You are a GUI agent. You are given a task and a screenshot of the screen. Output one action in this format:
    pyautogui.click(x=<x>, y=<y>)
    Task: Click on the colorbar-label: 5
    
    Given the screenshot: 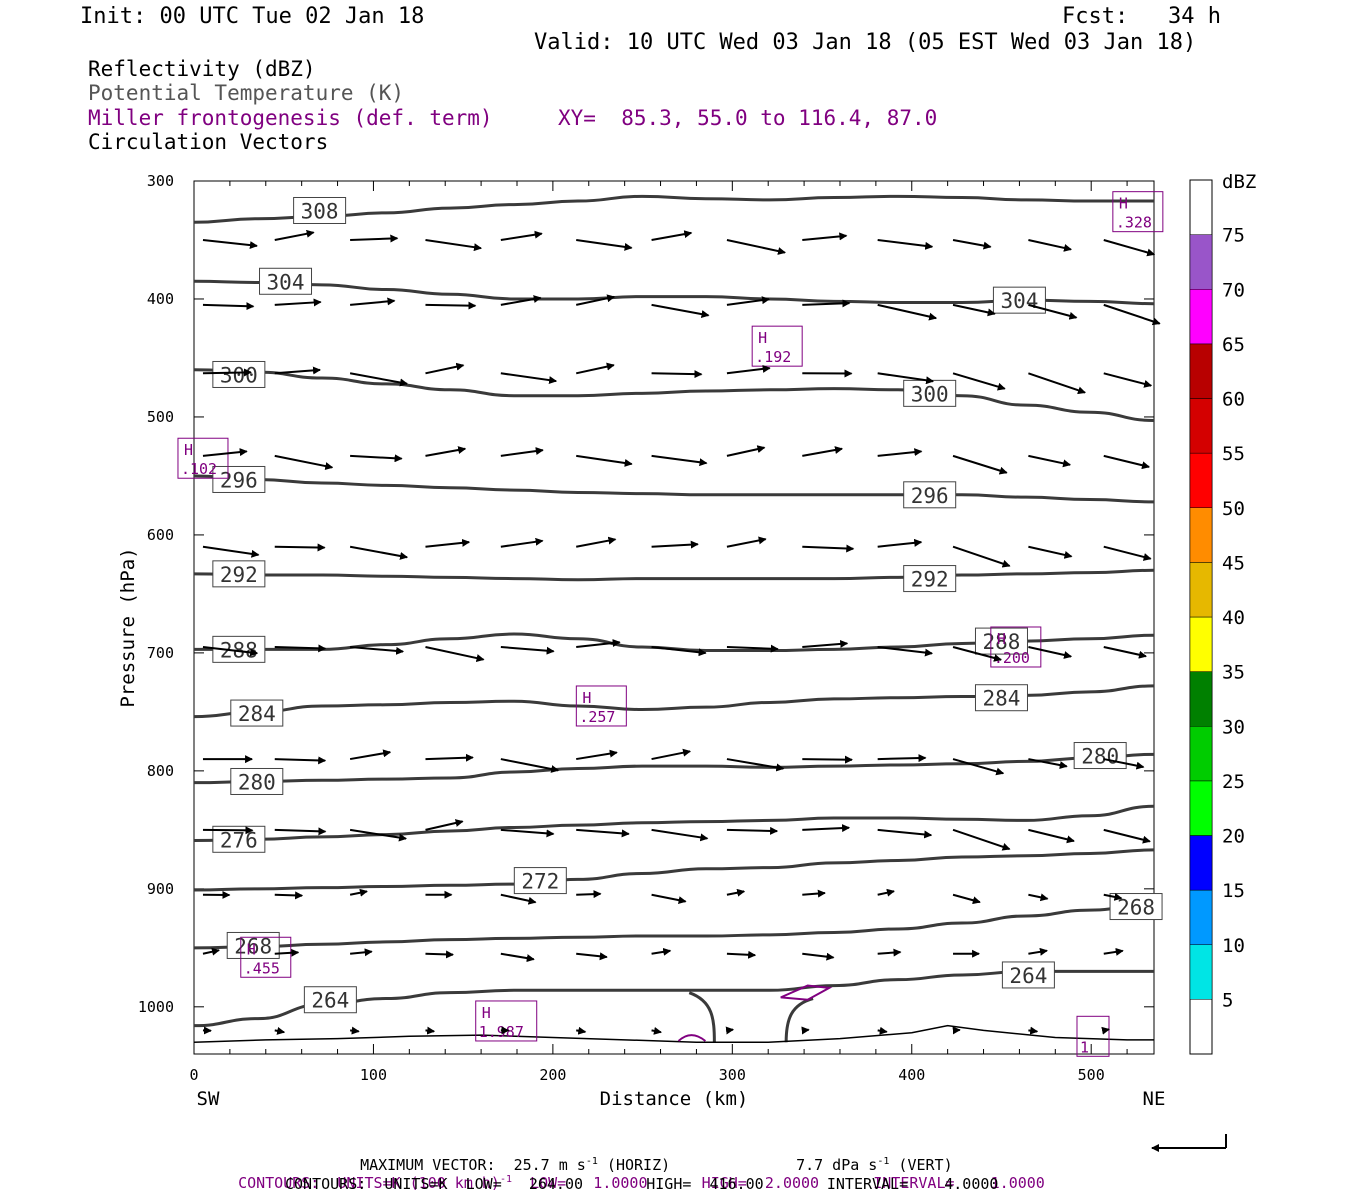 What is the action you would take?
    pyautogui.click(x=1227, y=1000)
    